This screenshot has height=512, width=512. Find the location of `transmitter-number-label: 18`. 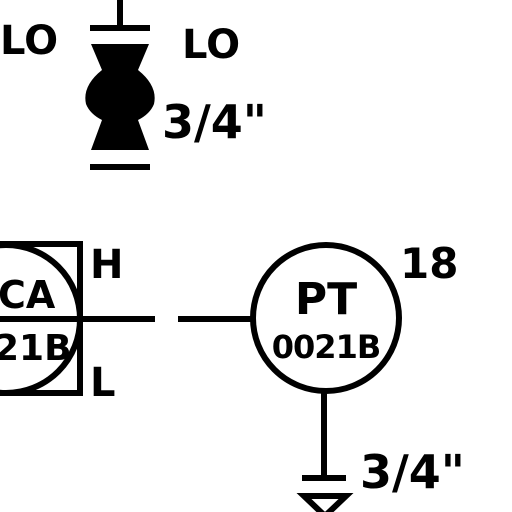

transmitter-number-label: 18 is located at coordinates (429, 263).